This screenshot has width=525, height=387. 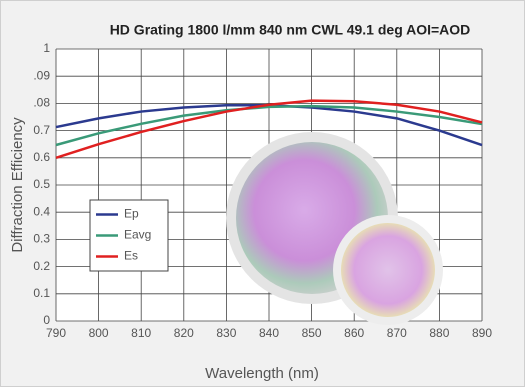 What do you see at coordinates (354, 333) in the screenshot?
I see `x-tick-label: 860` at bounding box center [354, 333].